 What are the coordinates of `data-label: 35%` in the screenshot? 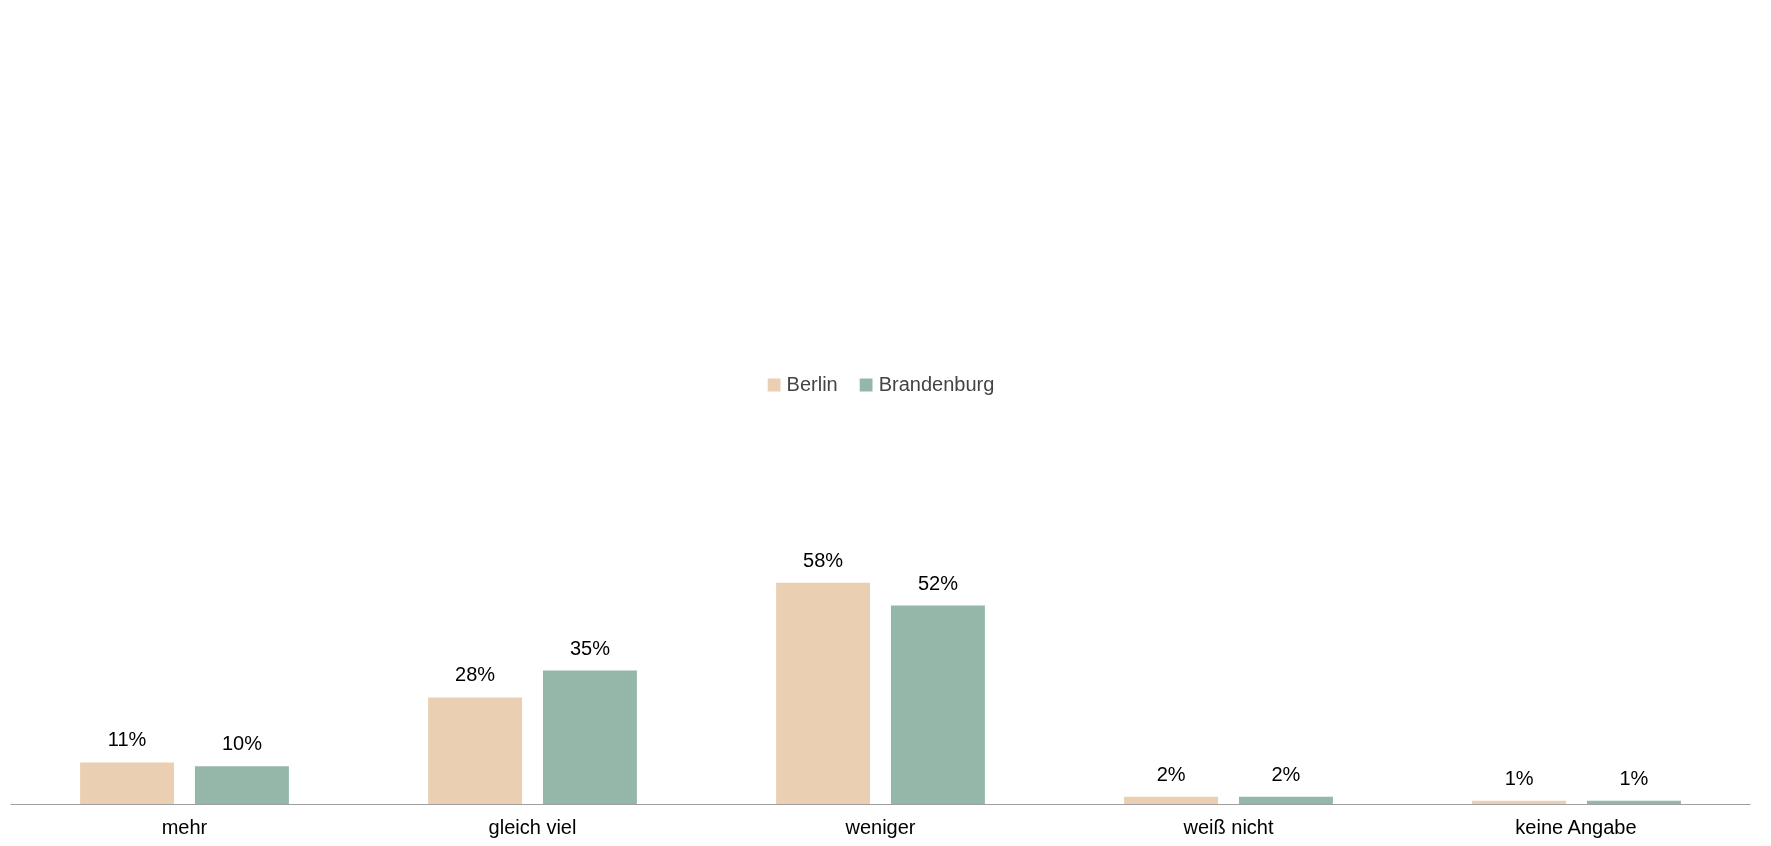 It's located at (590, 647).